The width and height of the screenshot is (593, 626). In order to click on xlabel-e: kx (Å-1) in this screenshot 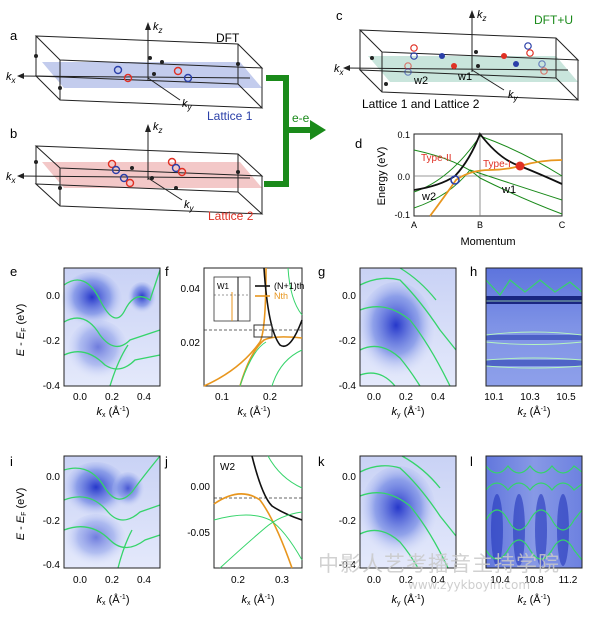, I will do `click(113, 412)`.